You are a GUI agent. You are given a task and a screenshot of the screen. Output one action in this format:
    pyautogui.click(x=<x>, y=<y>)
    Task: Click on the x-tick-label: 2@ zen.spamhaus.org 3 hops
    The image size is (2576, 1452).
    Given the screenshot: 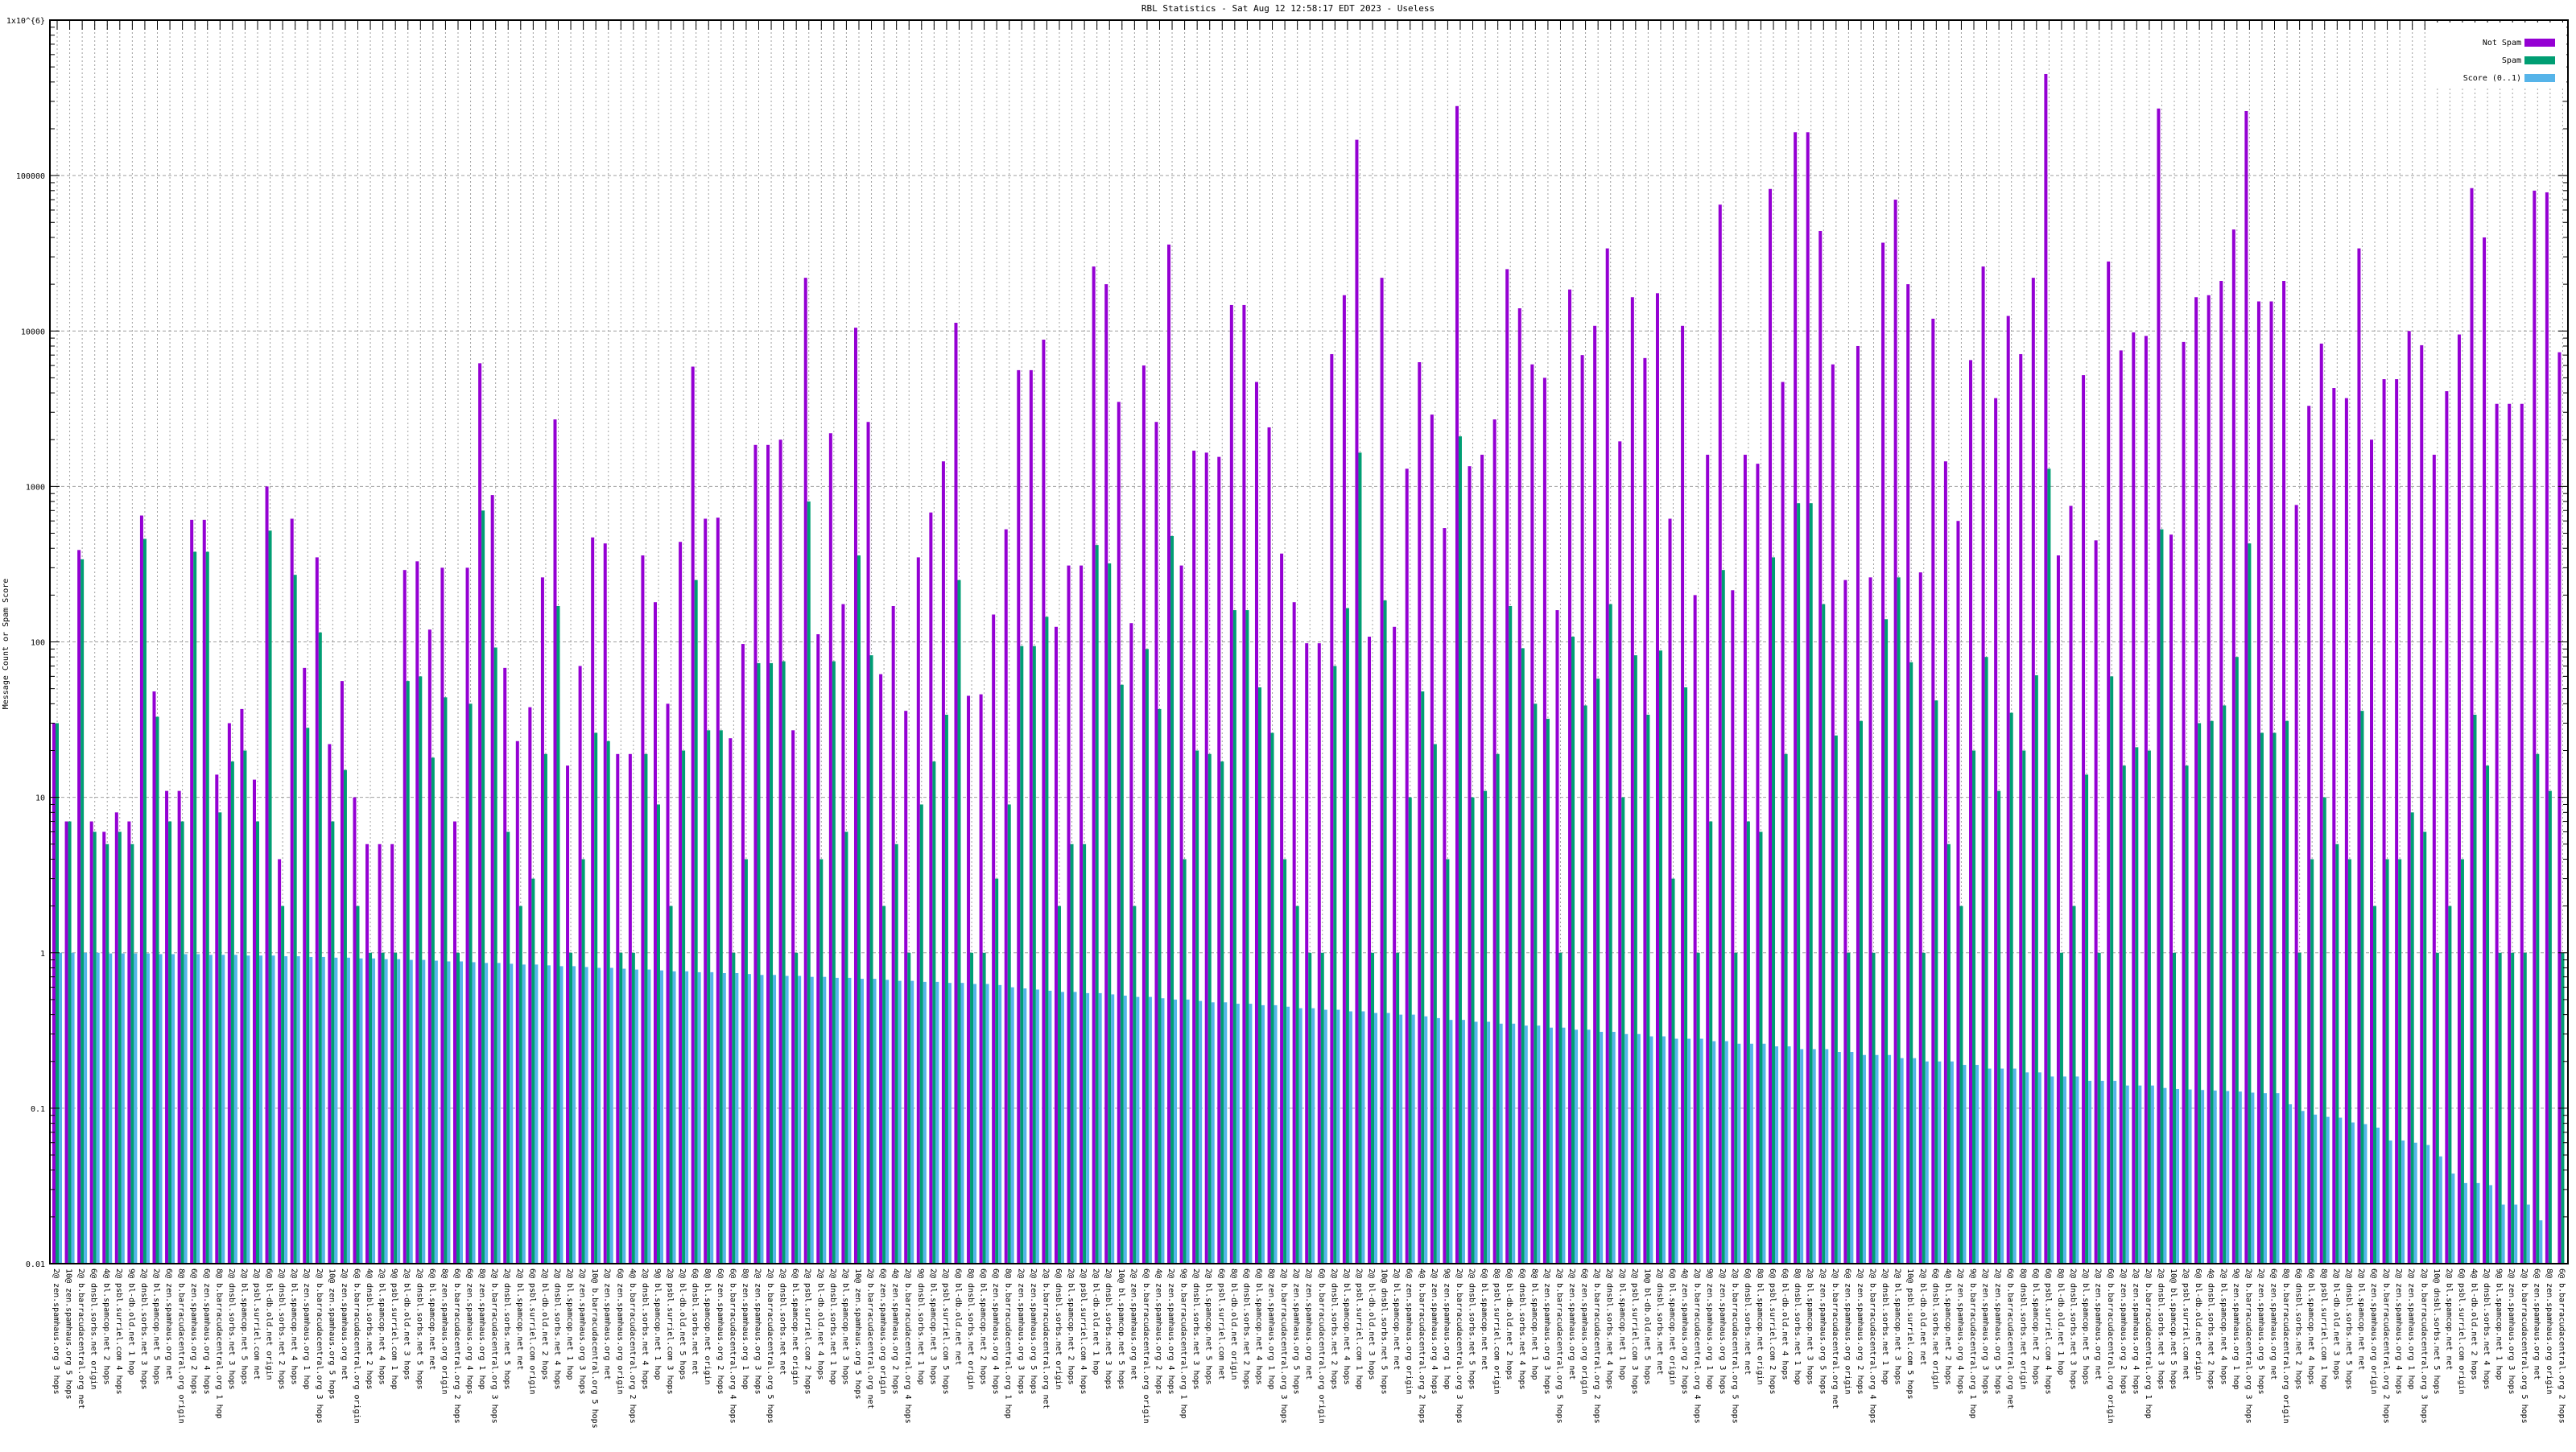 What is the action you would take?
    pyautogui.click(x=1546, y=1331)
    